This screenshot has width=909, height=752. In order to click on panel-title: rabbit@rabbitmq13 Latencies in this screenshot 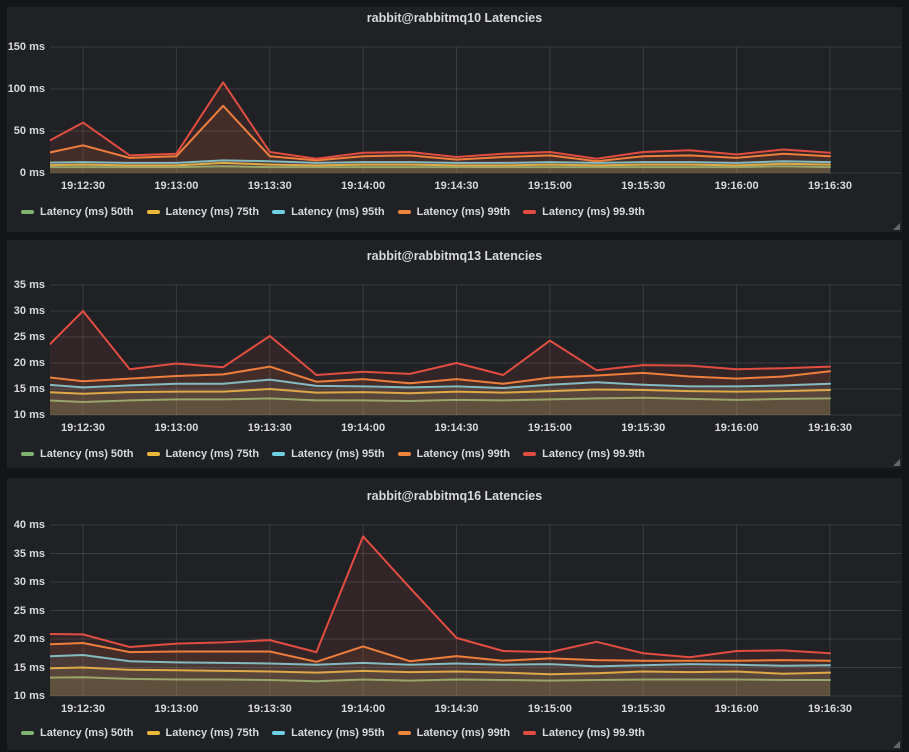, I will do `click(454, 256)`.